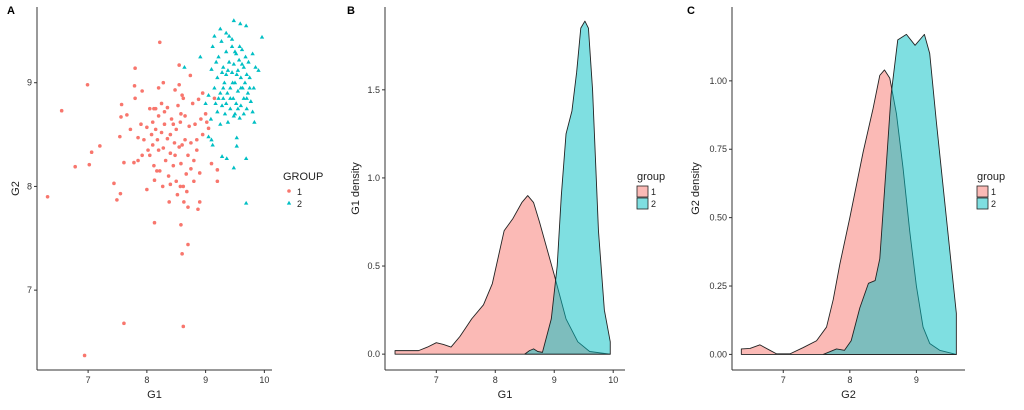 The width and height of the screenshot is (1024, 410). I want to click on y-tick-label: 7, so click(29, 290).